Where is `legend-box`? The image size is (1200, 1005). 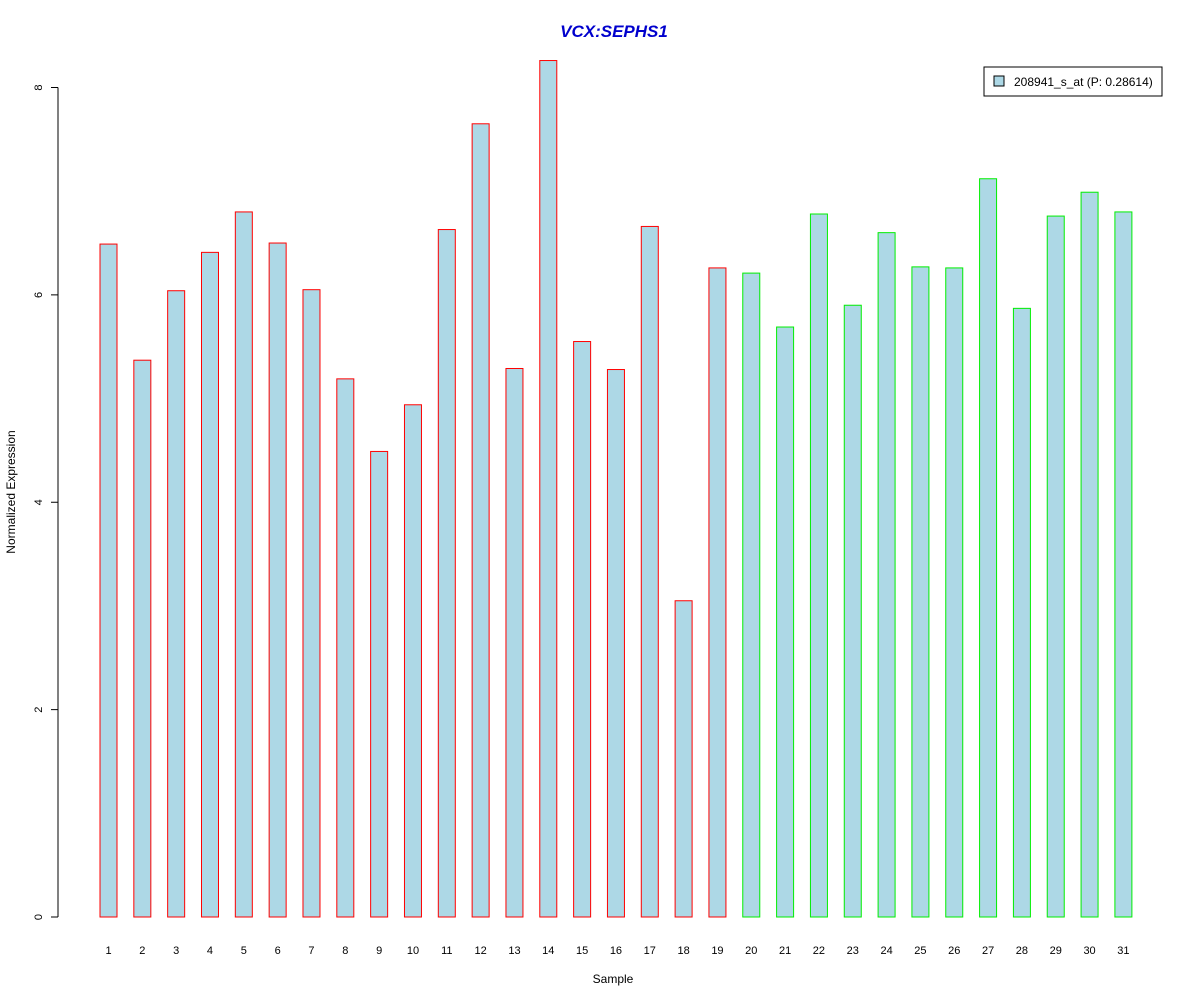
legend-box is located at coordinates (1073, 81).